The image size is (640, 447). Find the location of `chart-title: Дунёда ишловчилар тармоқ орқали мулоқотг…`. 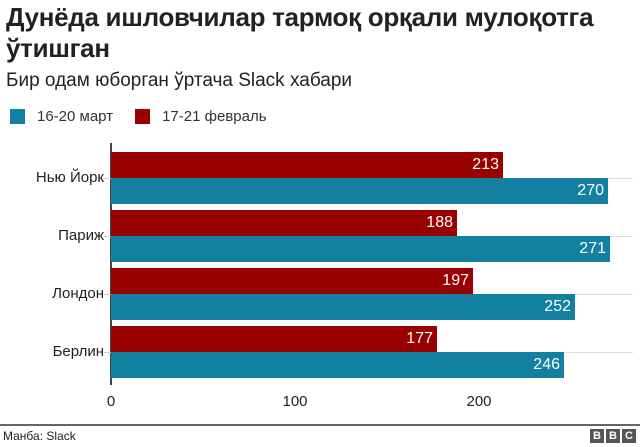

chart-title: Дунёда ишловчилар тармоқ орқали мулоқотг… is located at coordinates (300, 32).